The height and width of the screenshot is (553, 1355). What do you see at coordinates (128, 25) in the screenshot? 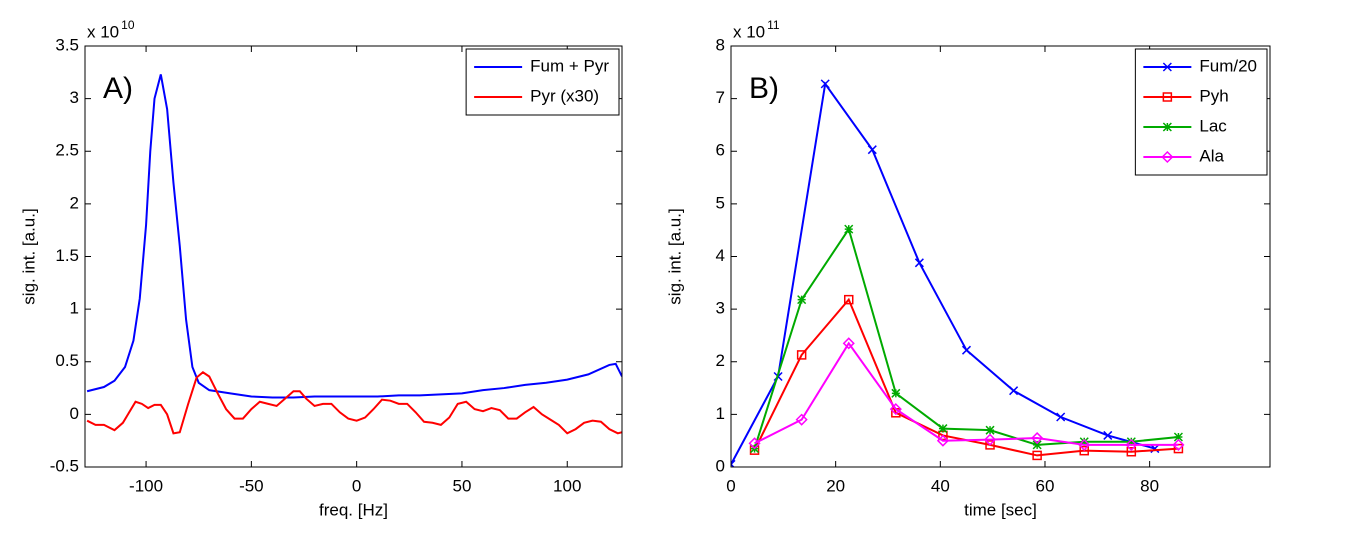
I see `y-scale-exponent: 10` at bounding box center [128, 25].